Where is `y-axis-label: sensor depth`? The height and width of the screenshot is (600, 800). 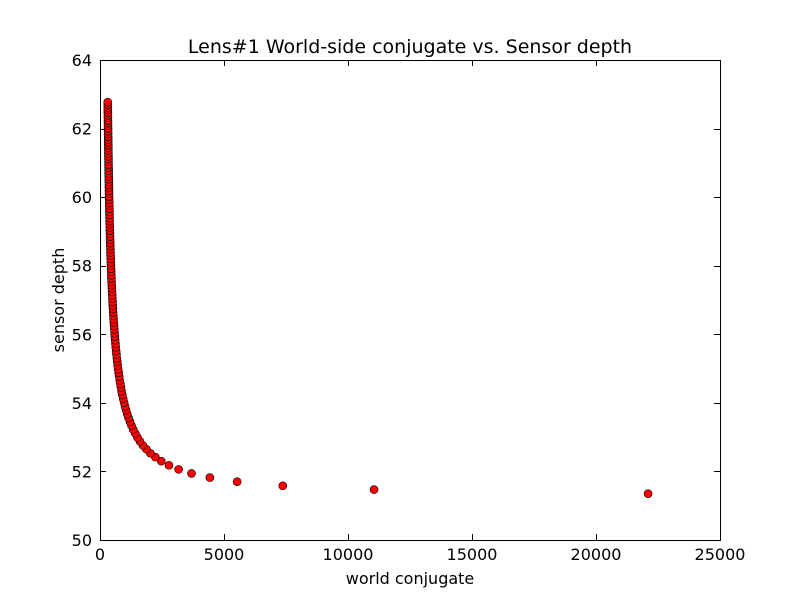 y-axis-label: sensor depth is located at coordinates (58, 300).